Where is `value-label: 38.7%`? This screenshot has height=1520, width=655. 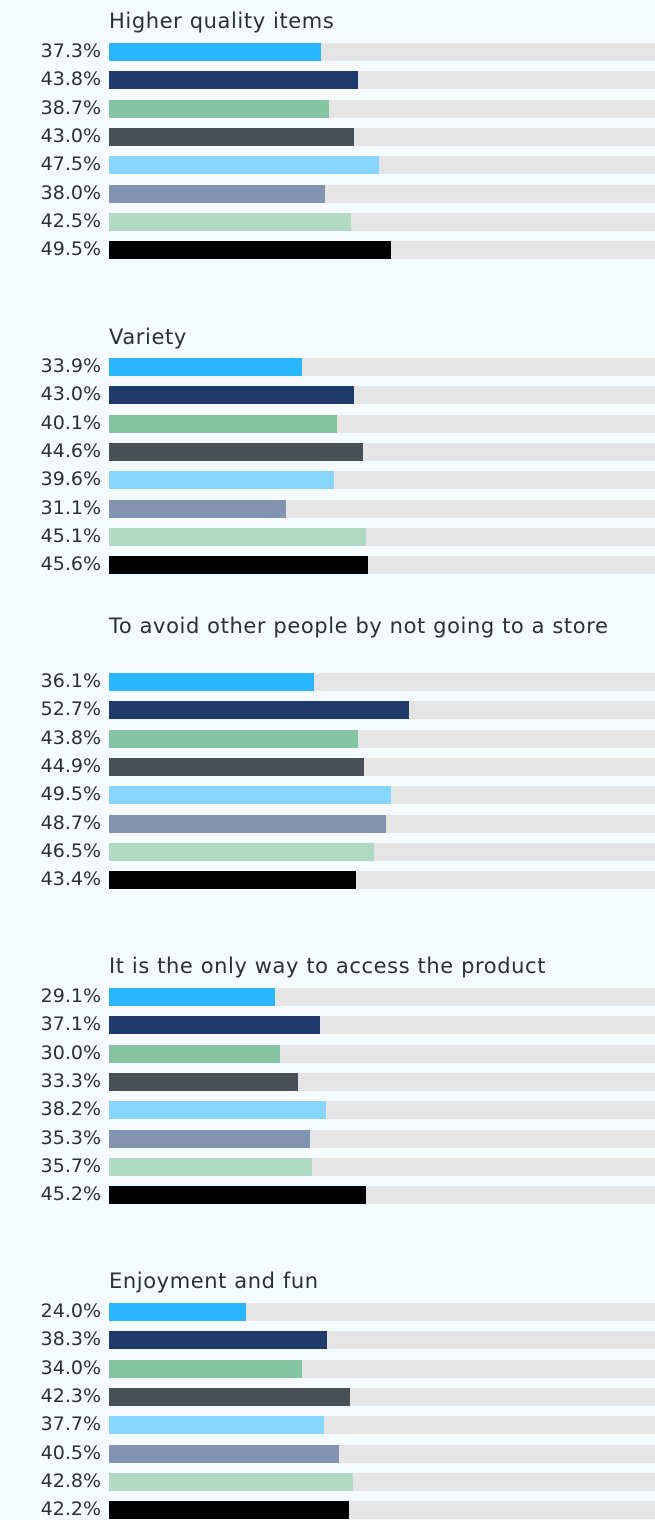
value-label: 38.7% is located at coordinates (70, 107).